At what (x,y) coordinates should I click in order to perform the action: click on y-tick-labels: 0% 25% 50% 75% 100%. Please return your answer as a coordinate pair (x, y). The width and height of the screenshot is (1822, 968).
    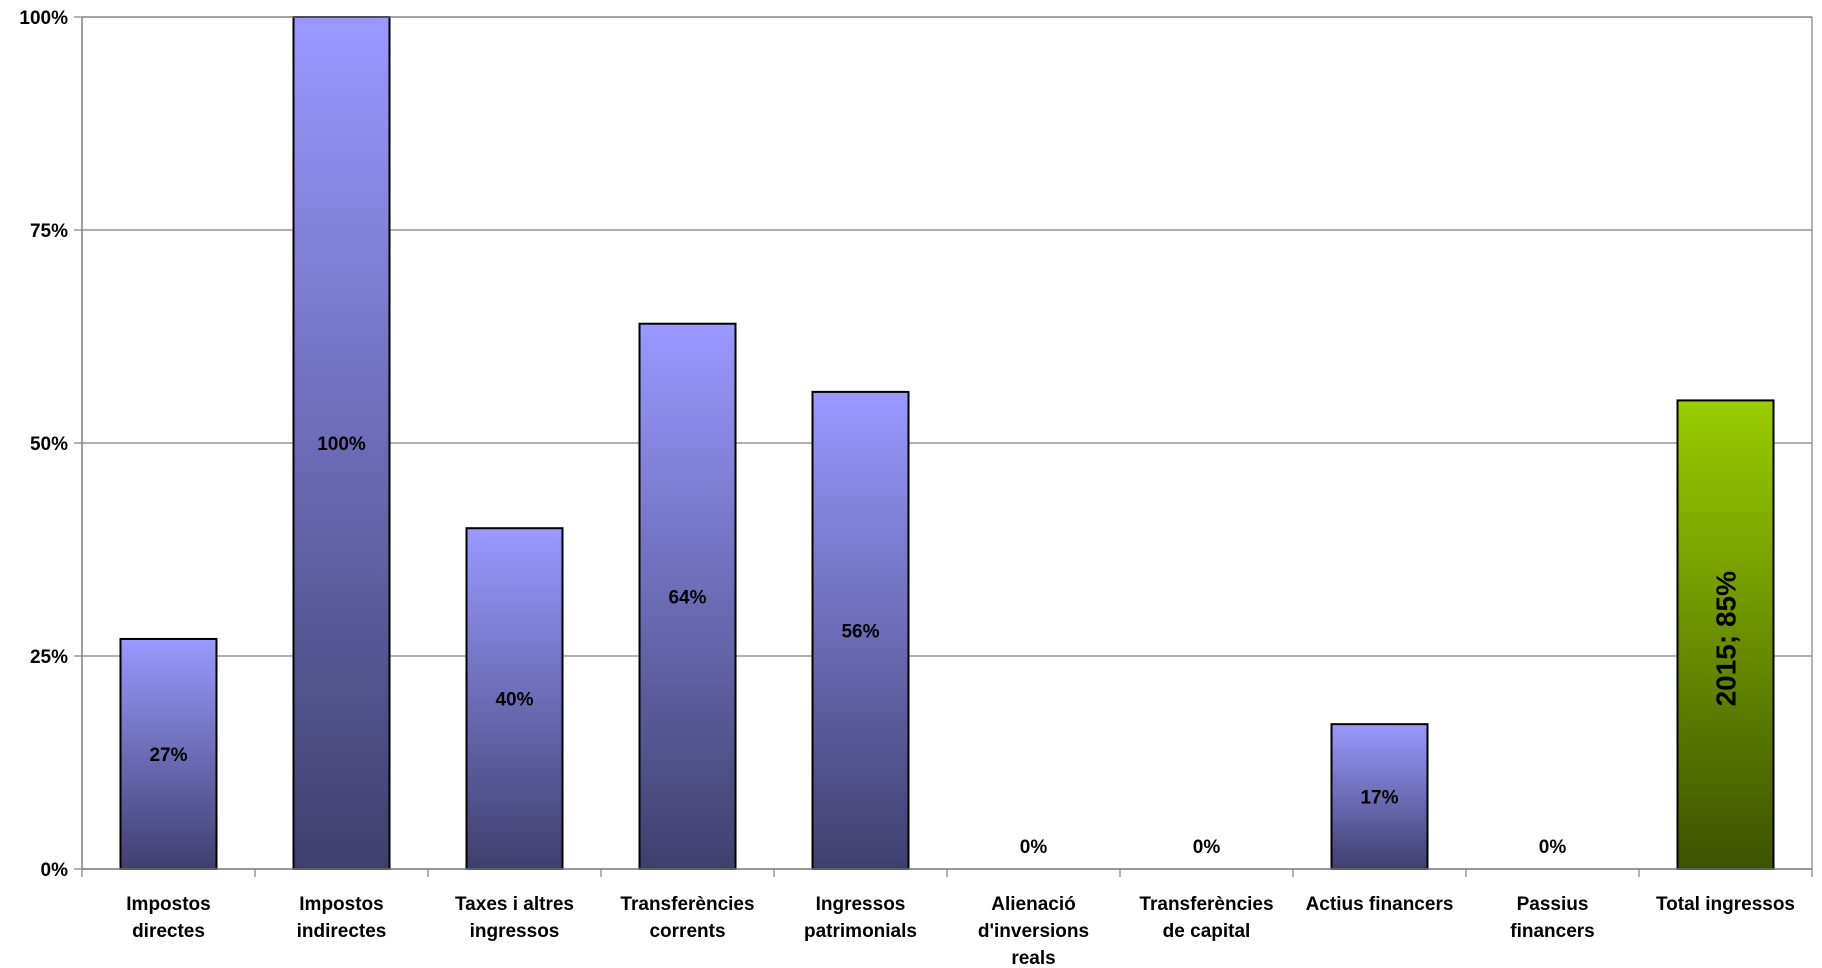
    Looking at the image, I should click on (43, 444).